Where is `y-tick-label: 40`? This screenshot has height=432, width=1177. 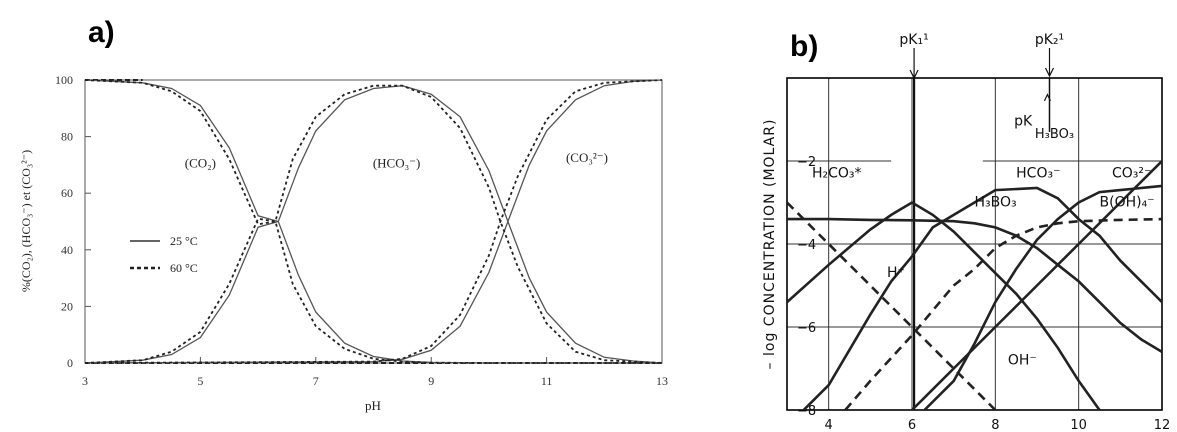
y-tick-label: 40 is located at coordinates (67, 250).